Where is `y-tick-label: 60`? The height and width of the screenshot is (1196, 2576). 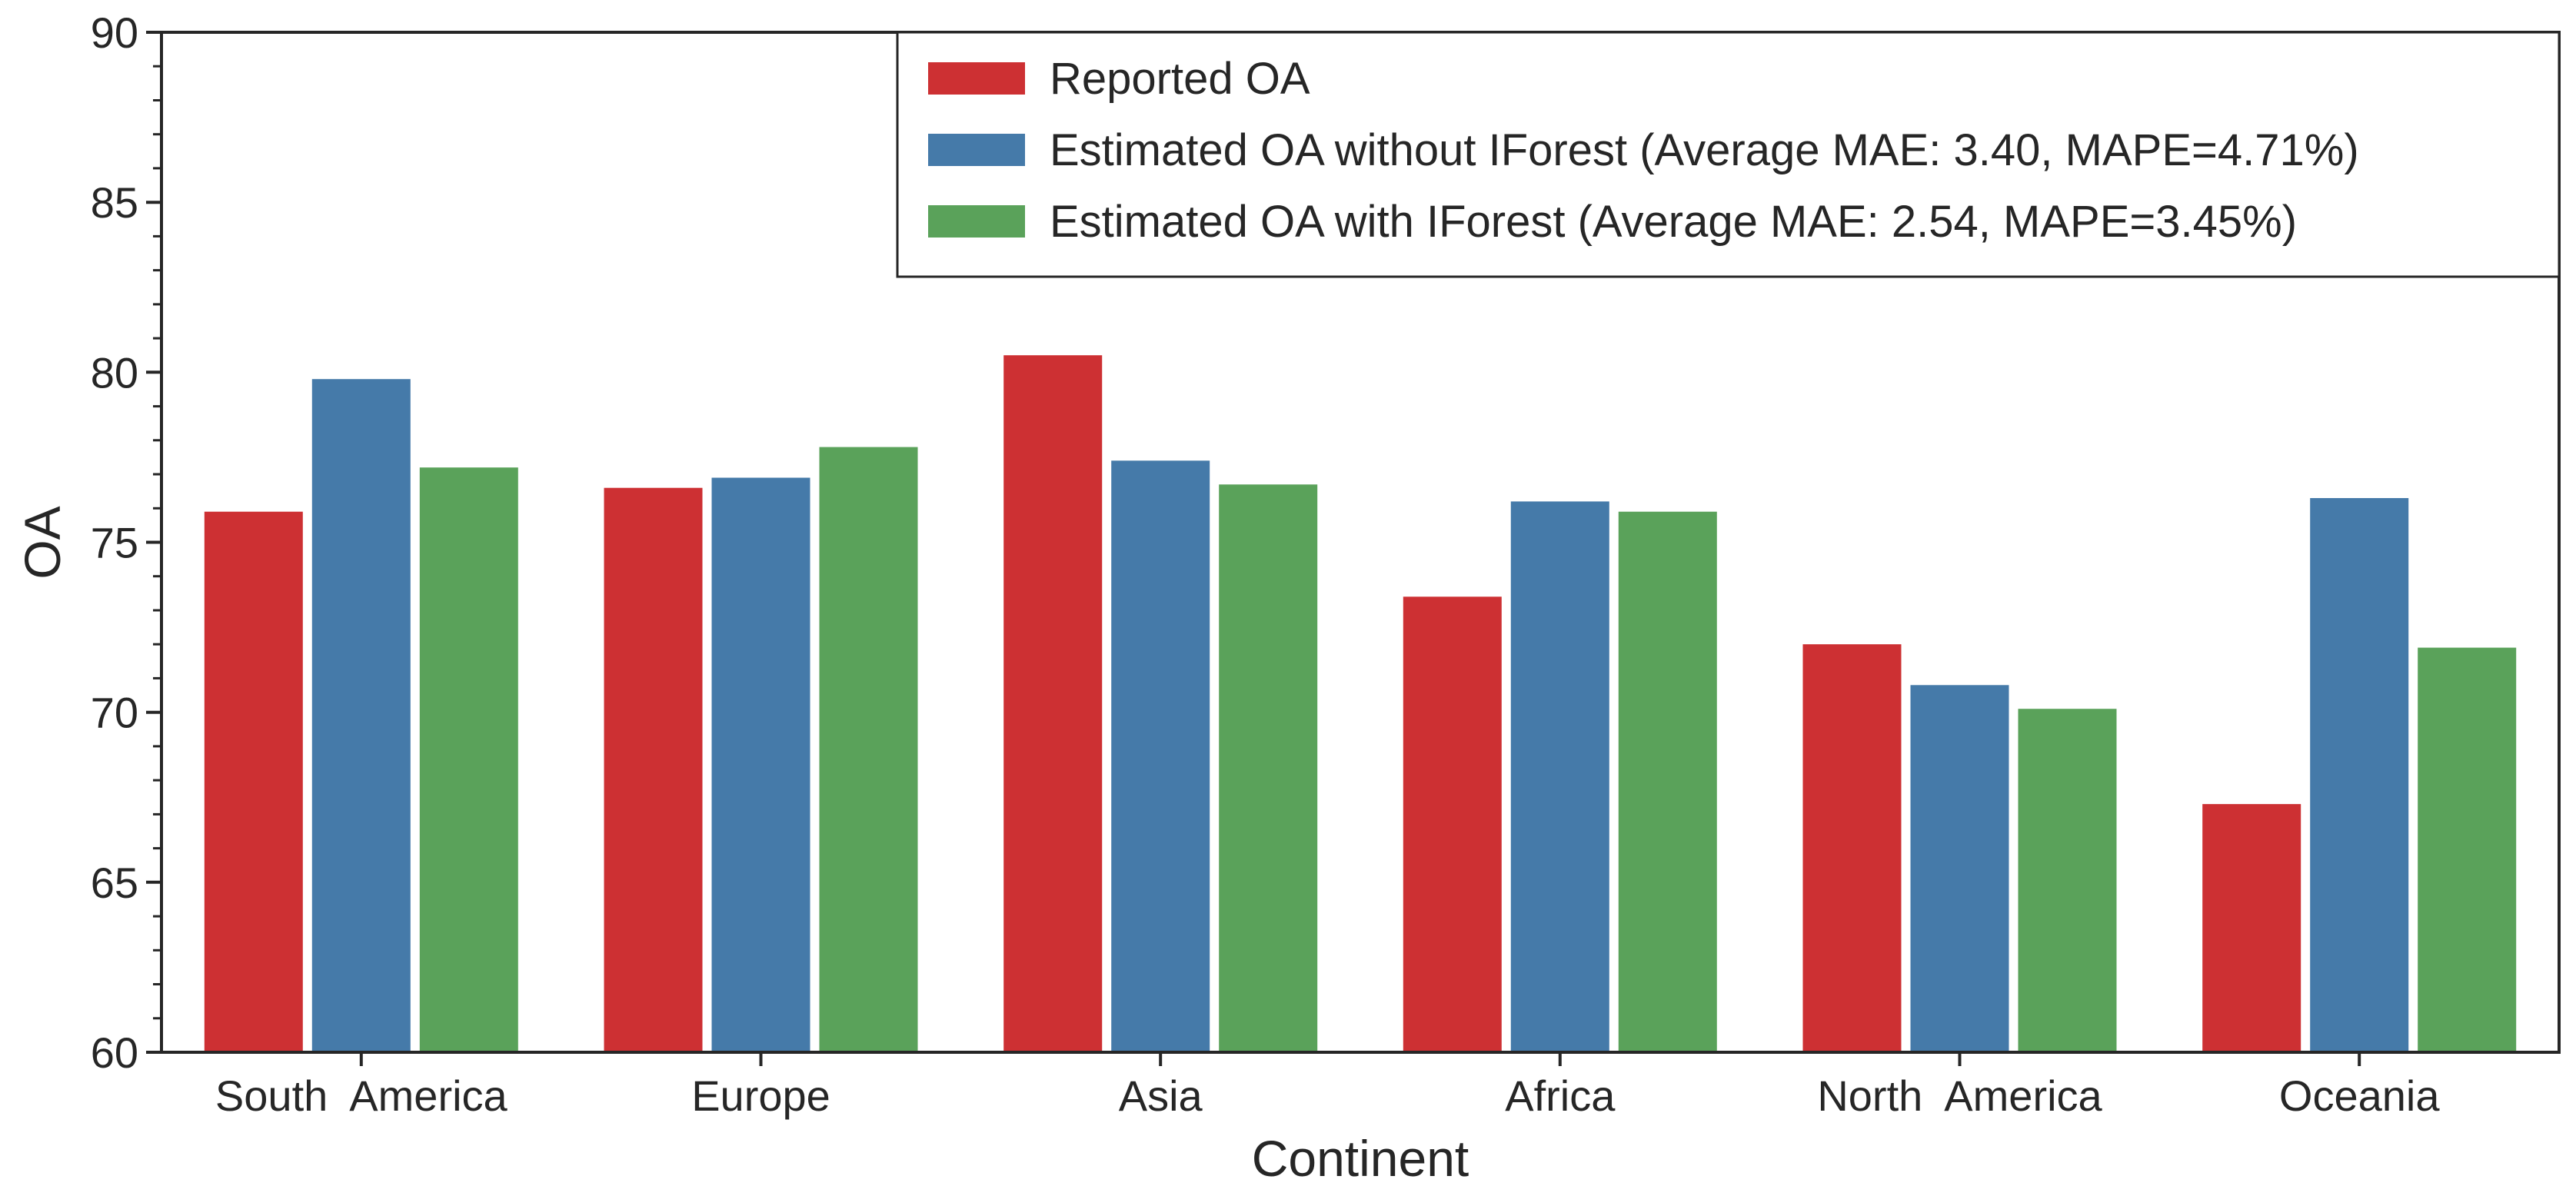 y-tick-label: 60 is located at coordinates (114, 1052).